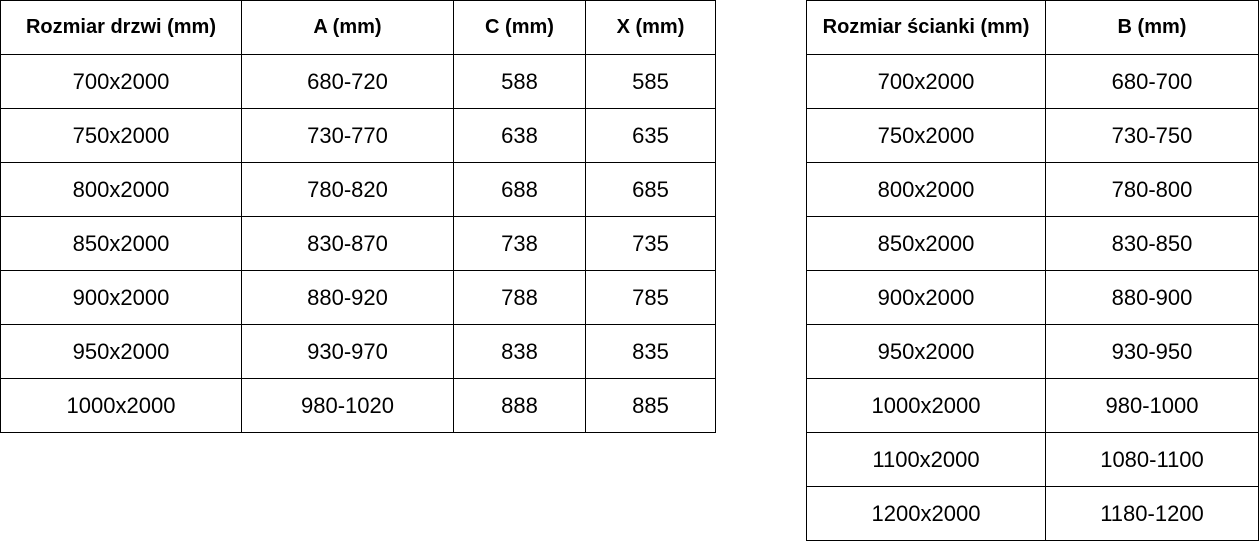 The width and height of the screenshot is (1259, 541). What do you see at coordinates (1152, 513) in the screenshot?
I see `table-cell: 1180-1200` at bounding box center [1152, 513].